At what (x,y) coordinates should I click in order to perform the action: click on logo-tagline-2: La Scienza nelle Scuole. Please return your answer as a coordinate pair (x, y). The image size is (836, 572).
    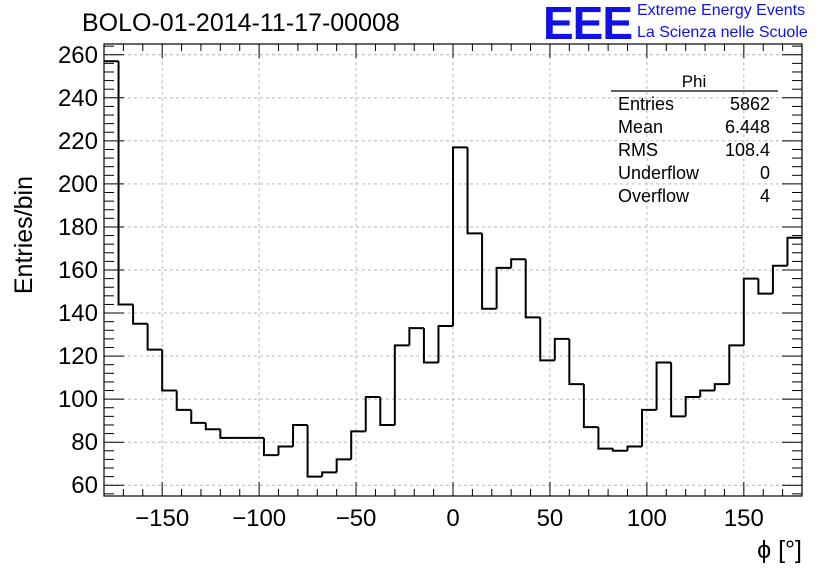
    Looking at the image, I should click on (722, 32).